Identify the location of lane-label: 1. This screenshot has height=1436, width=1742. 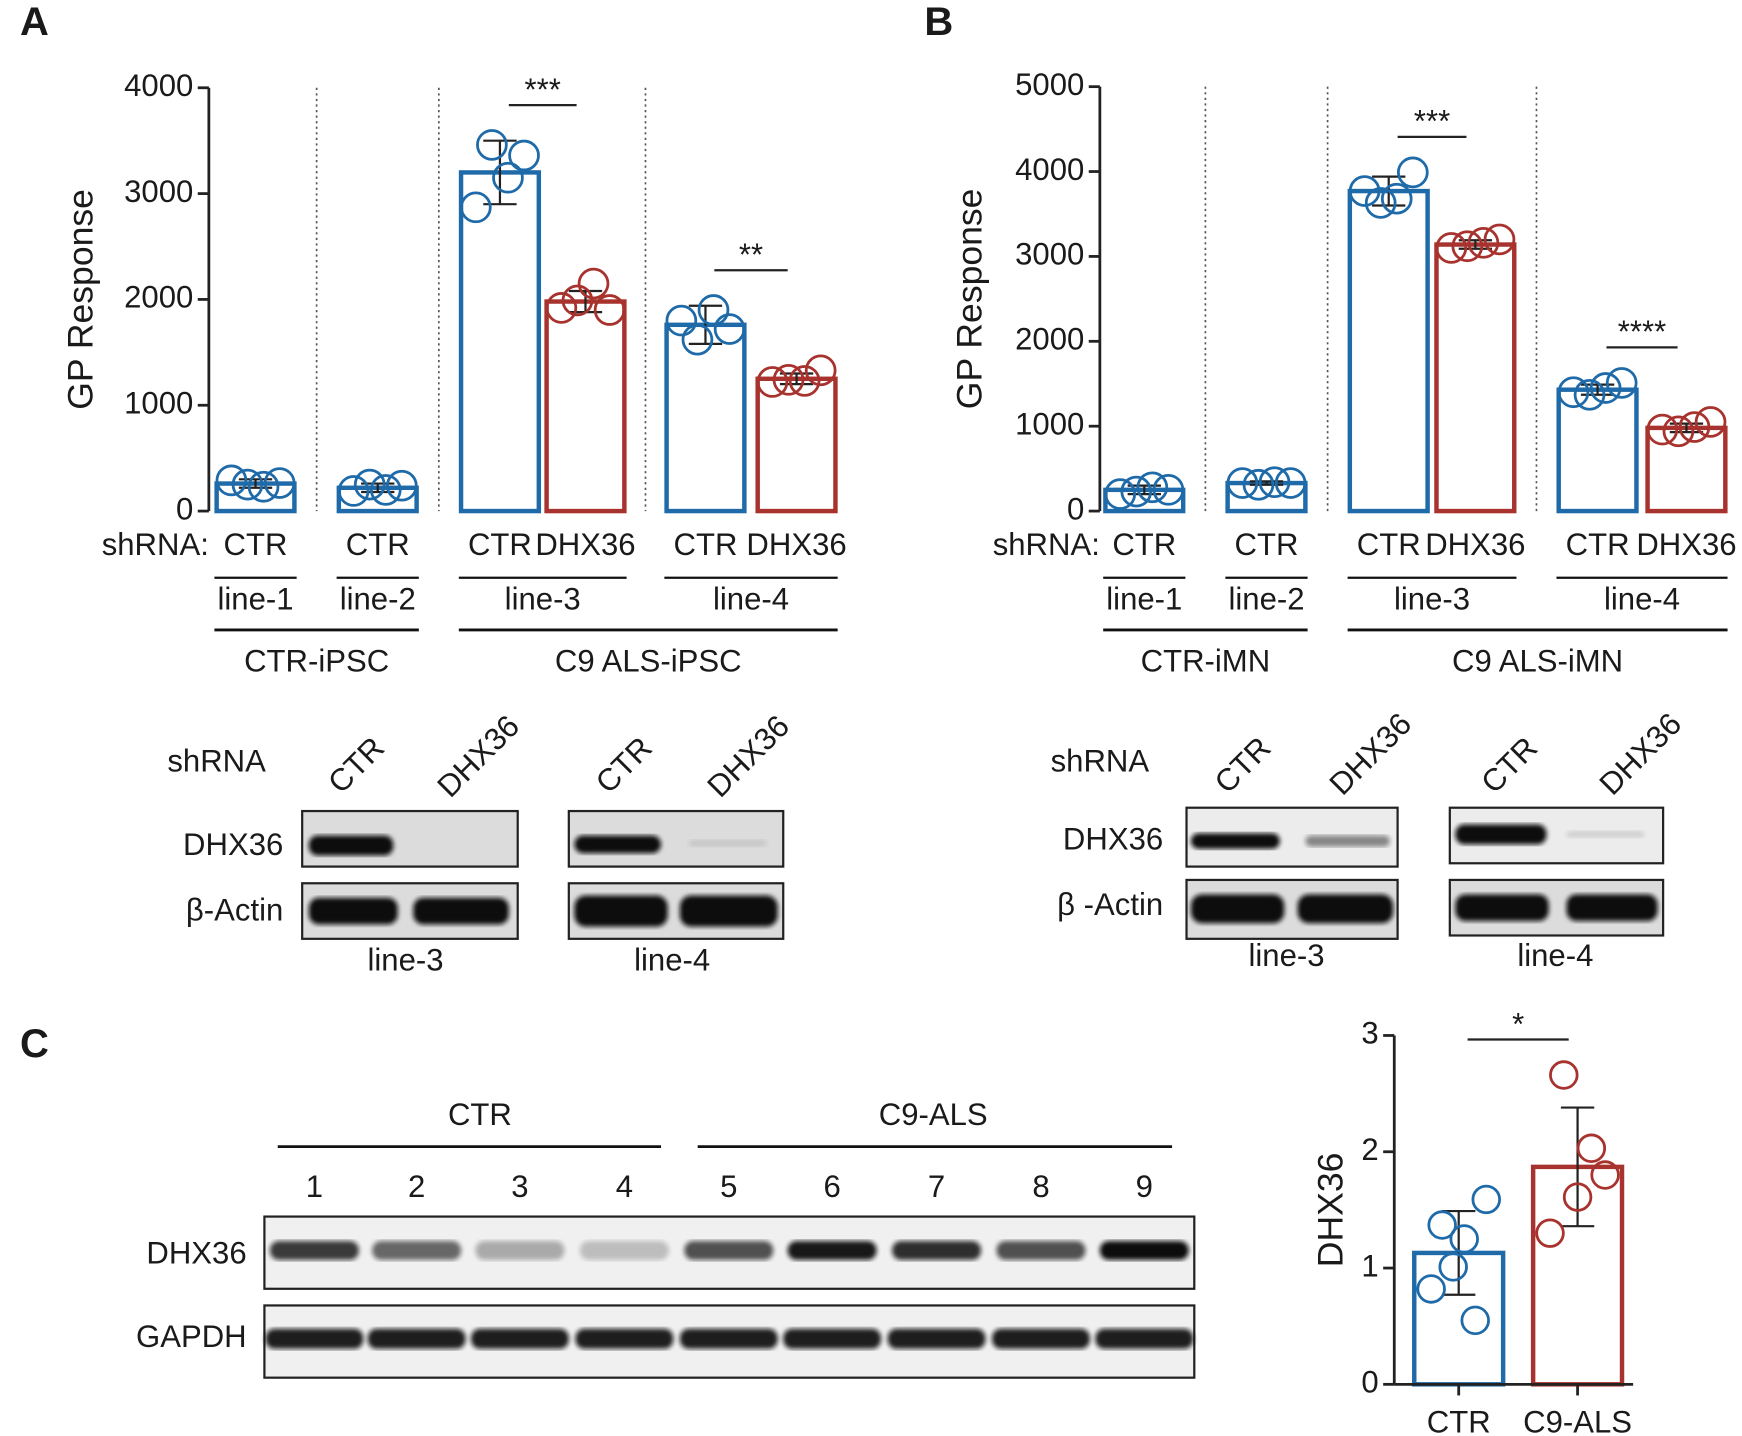
(314, 1186).